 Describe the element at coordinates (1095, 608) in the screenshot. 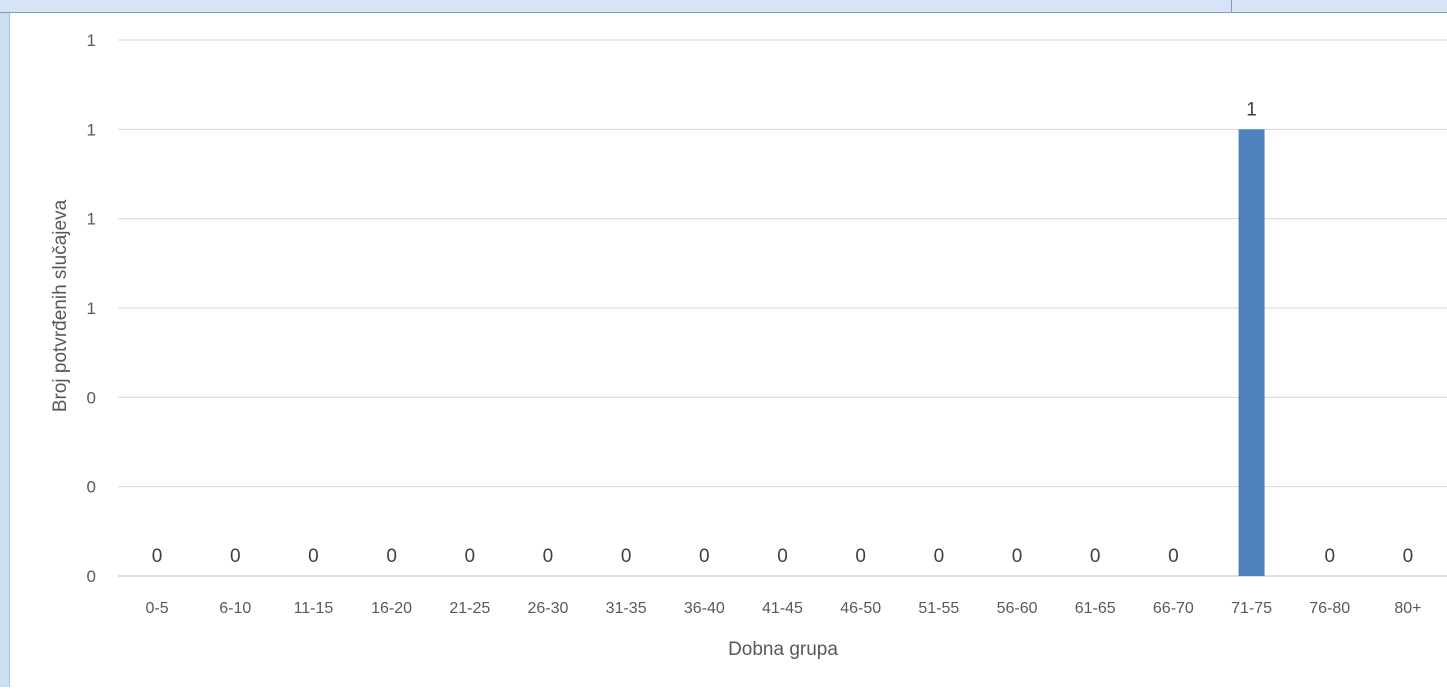

I see `x-tick-label: 61-65` at that location.